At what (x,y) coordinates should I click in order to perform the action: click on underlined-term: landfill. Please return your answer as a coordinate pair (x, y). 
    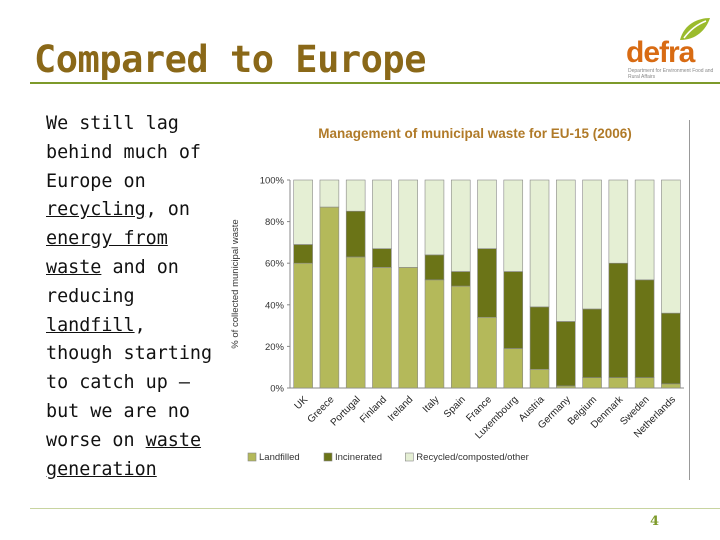
    Looking at the image, I should click on (90, 325).